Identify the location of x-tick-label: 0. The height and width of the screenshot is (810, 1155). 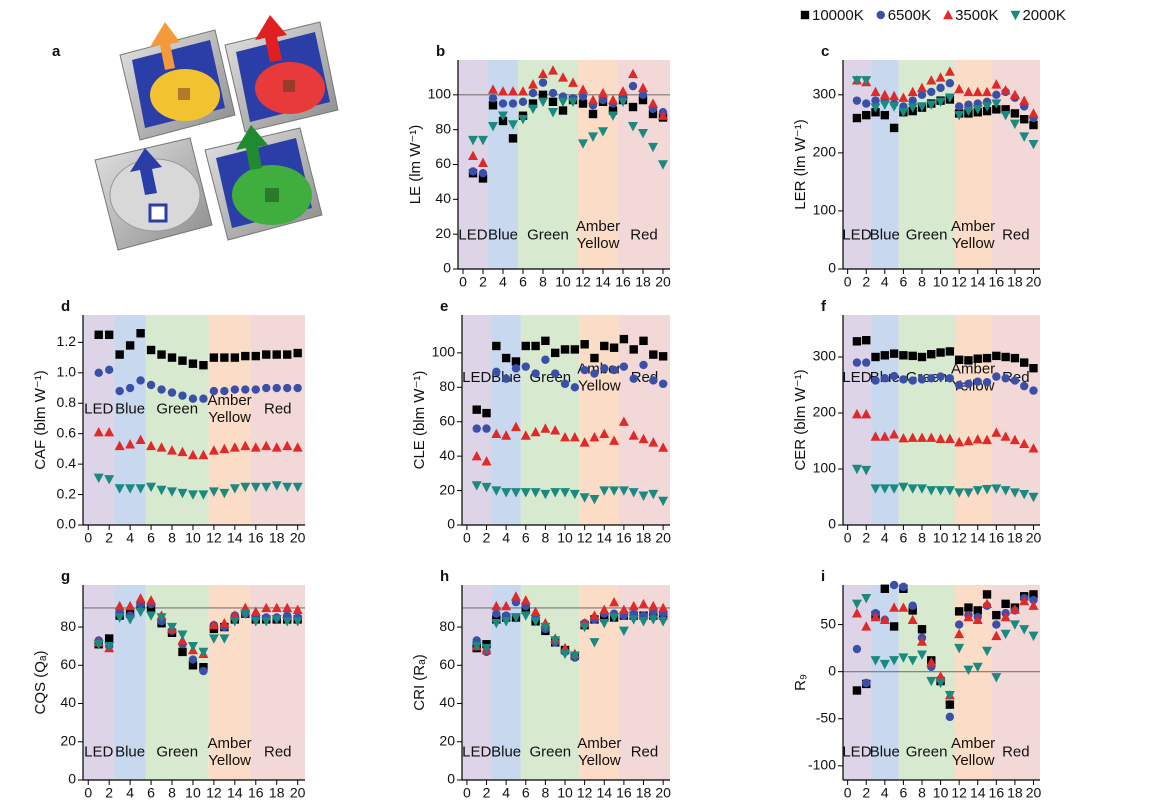
(88, 793).